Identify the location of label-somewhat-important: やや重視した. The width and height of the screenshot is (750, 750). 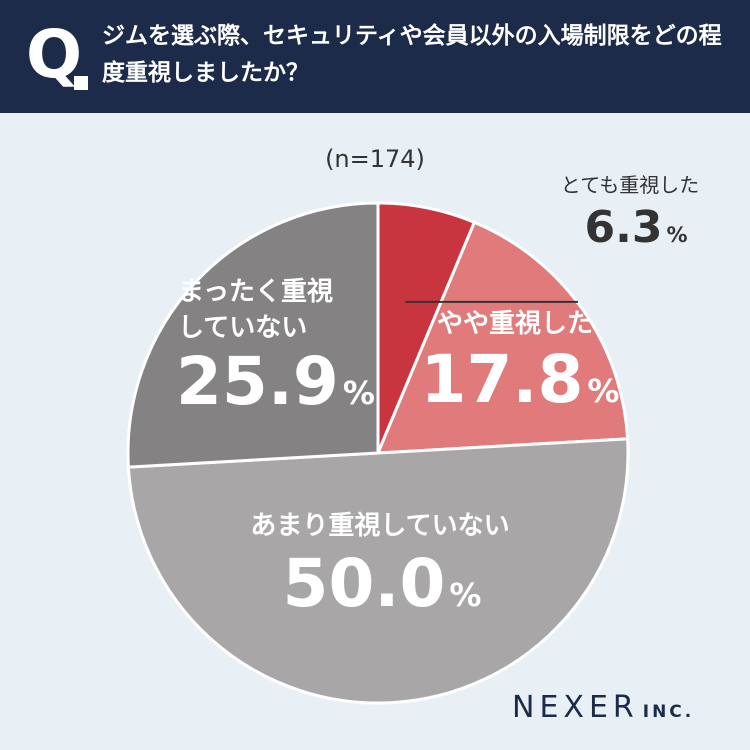
(515, 324).